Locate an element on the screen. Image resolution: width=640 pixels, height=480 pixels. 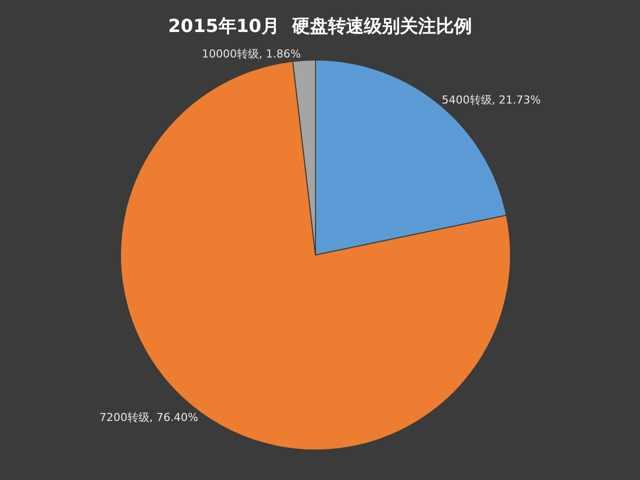
slice-label: 5400转级, 21.73% is located at coordinates (491, 99).